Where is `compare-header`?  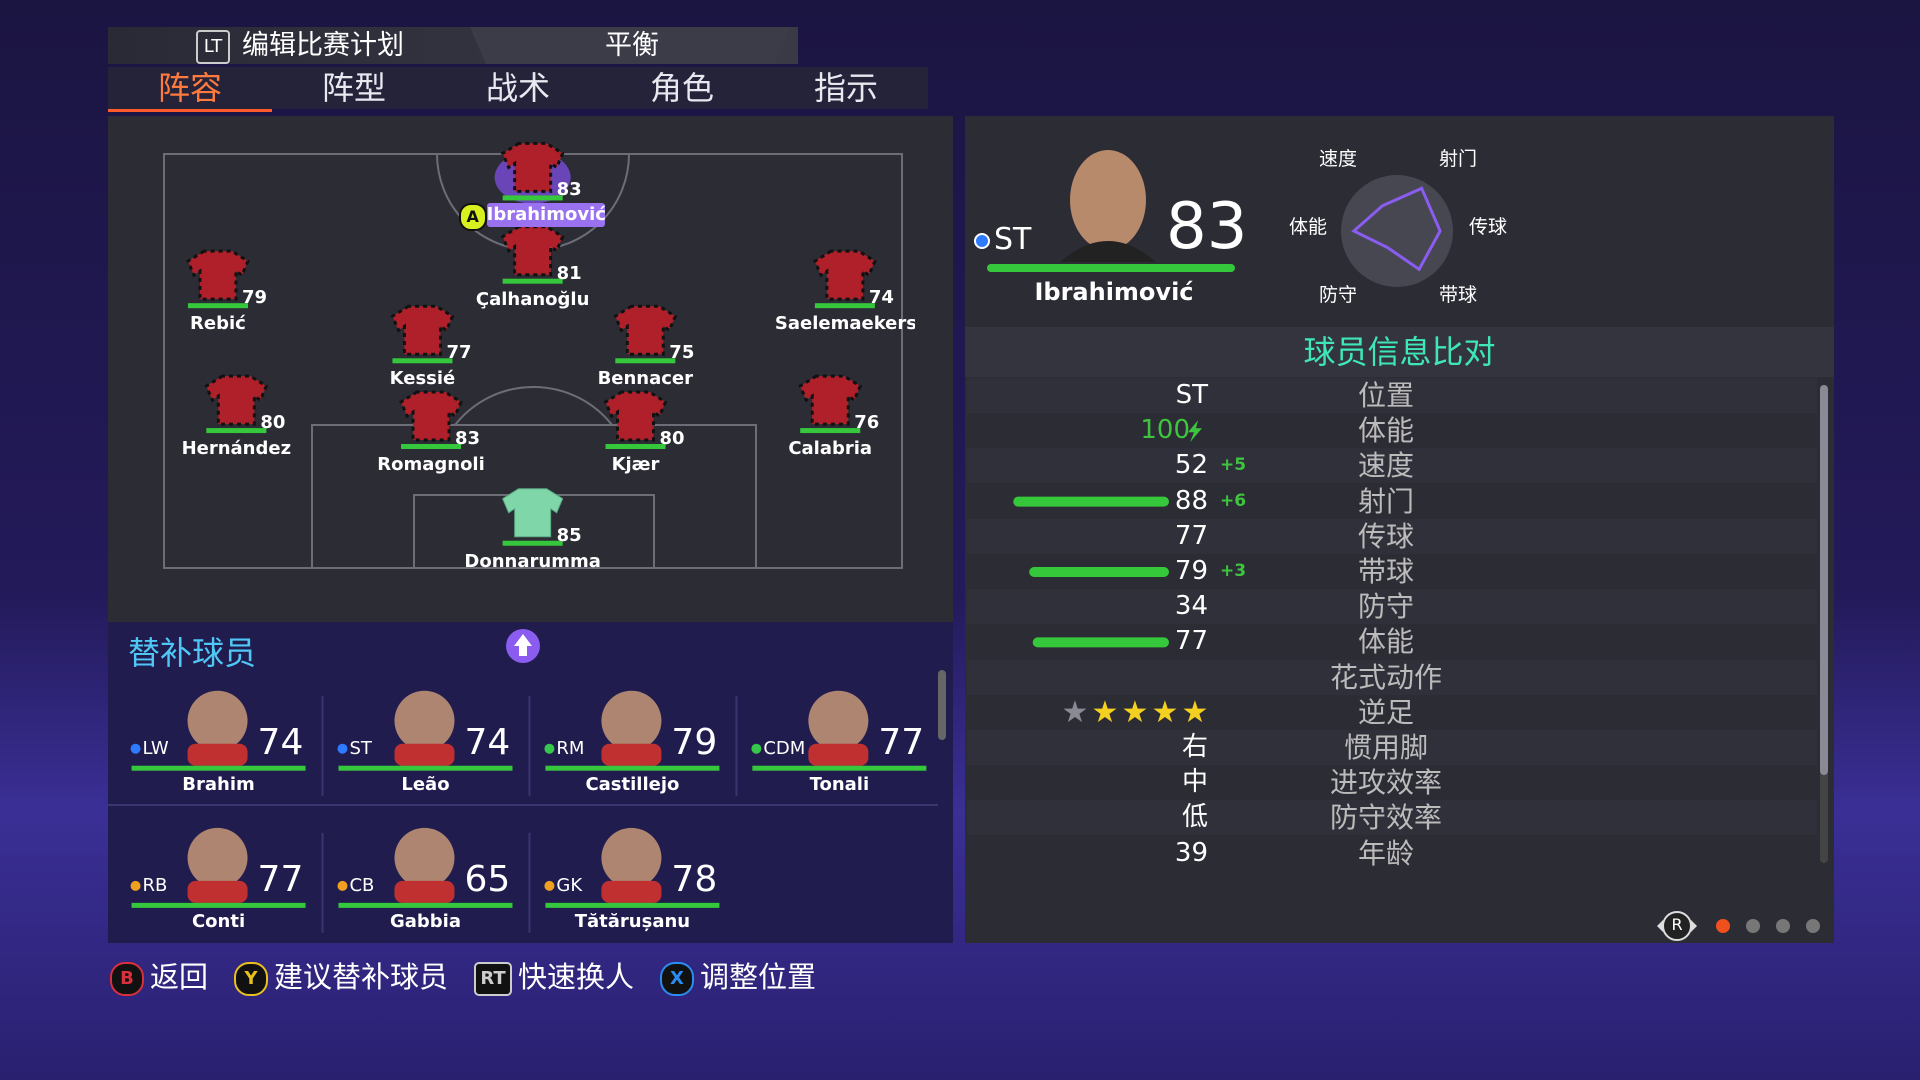
compare-header is located at coordinates (1399, 352).